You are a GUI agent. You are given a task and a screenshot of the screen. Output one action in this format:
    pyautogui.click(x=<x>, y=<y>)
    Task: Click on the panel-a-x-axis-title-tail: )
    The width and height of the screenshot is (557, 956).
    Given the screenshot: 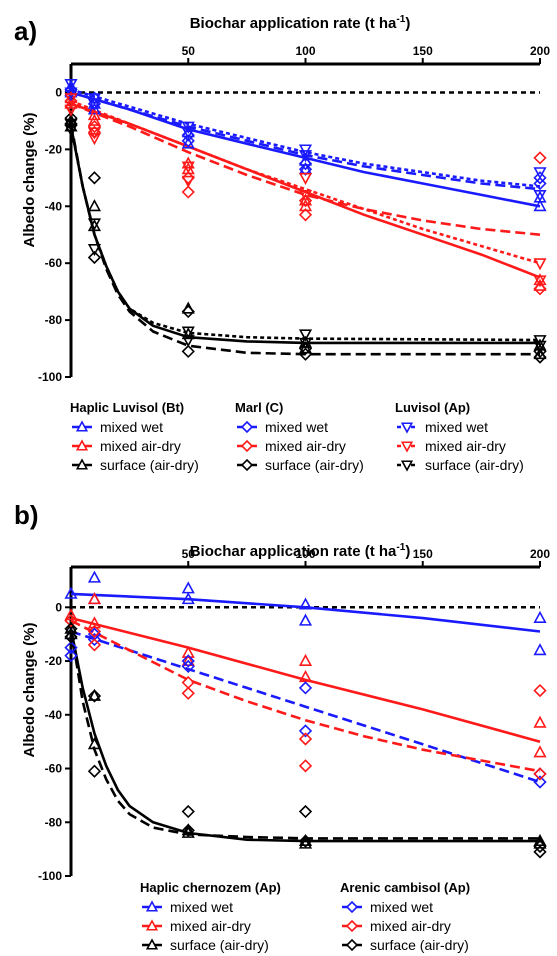 What is the action you would take?
    pyautogui.click(x=407, y=23)
    